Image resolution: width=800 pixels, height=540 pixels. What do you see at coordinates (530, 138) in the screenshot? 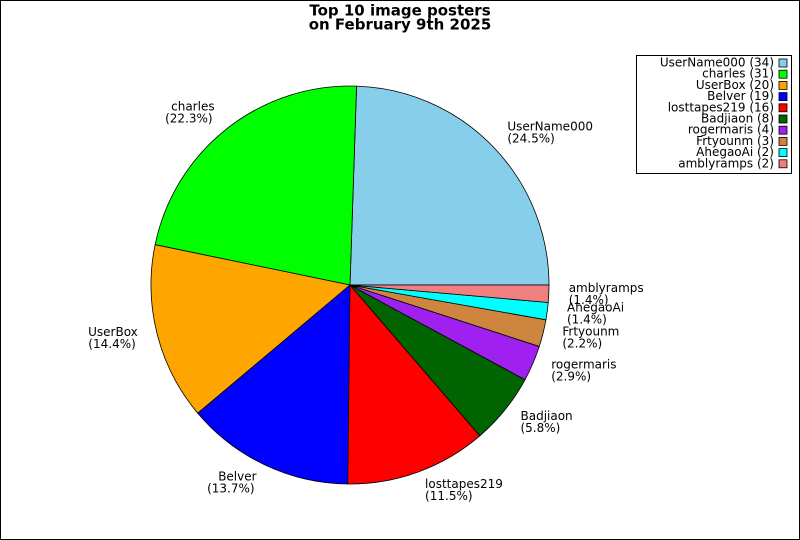
I see `slice-percent: (24.5%)` at bounding box center [530, 138].